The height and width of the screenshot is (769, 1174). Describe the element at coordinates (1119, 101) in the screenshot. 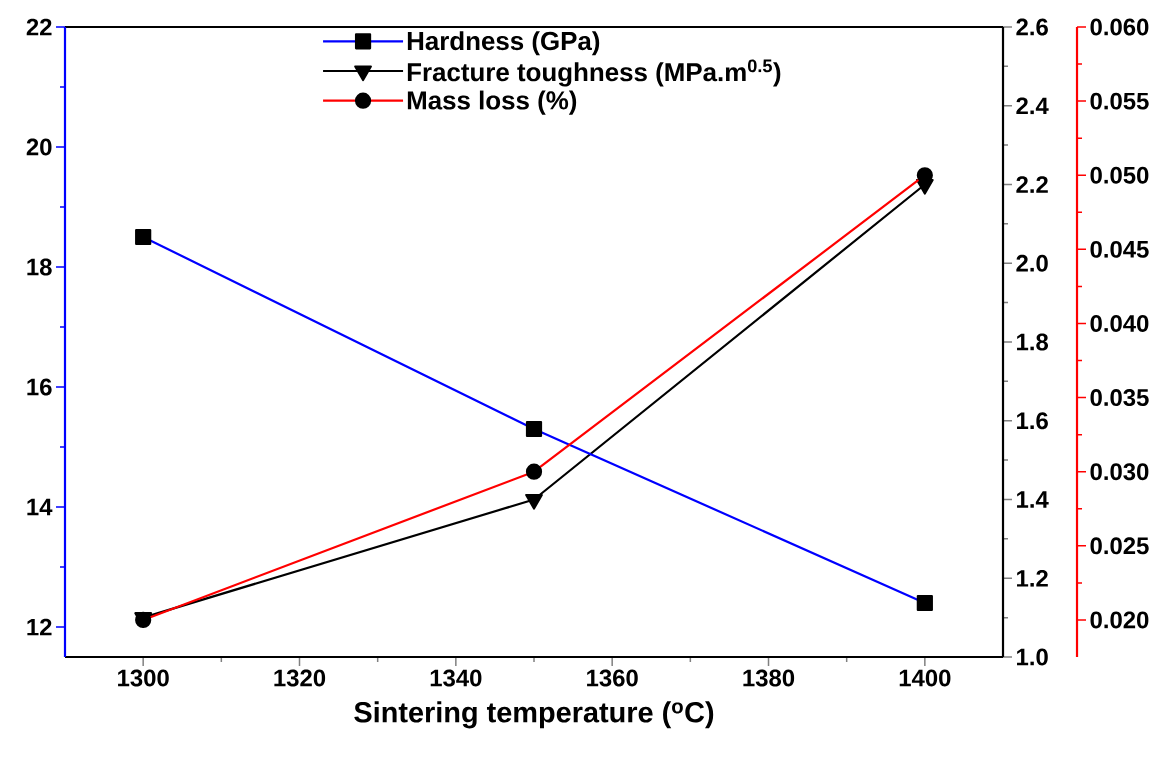

I see `y3-tick-label: 0.055` at that location.